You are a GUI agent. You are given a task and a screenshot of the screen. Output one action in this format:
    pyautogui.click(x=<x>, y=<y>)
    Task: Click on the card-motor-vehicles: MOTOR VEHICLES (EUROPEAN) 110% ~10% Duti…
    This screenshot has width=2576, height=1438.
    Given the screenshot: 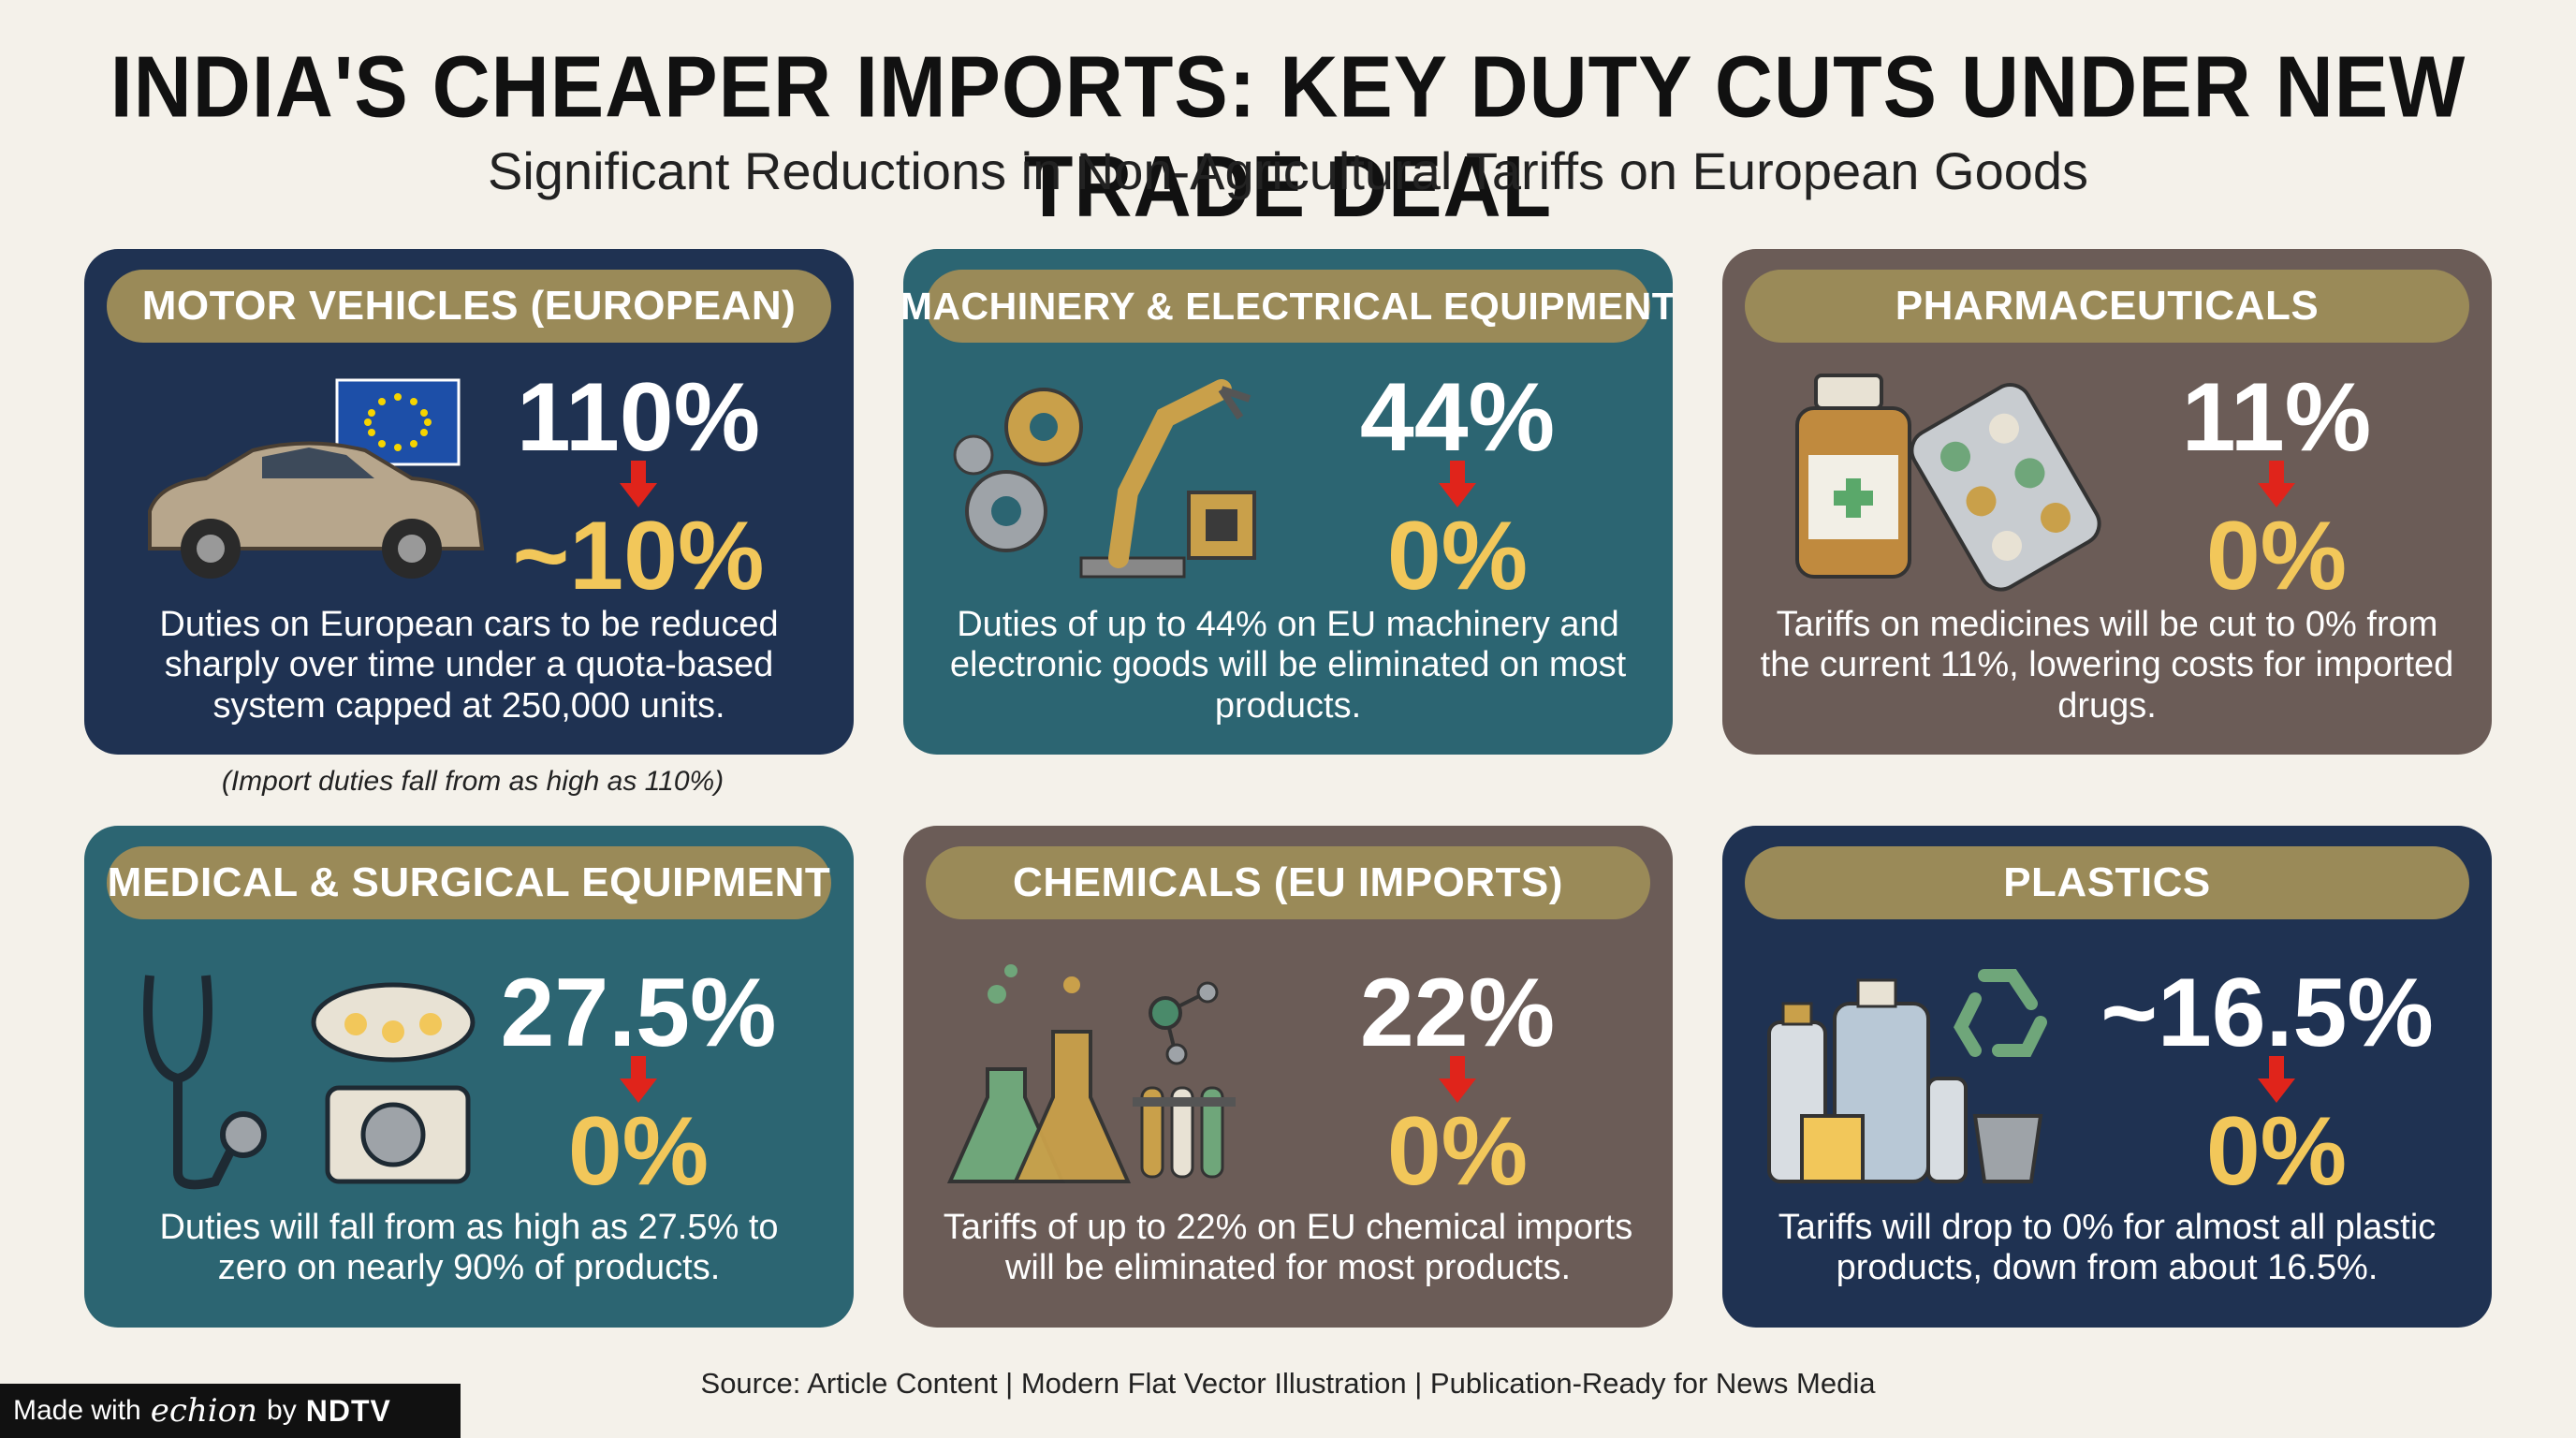 What is the action you would take?
    pyautogui.click(x=469, y=502)
    